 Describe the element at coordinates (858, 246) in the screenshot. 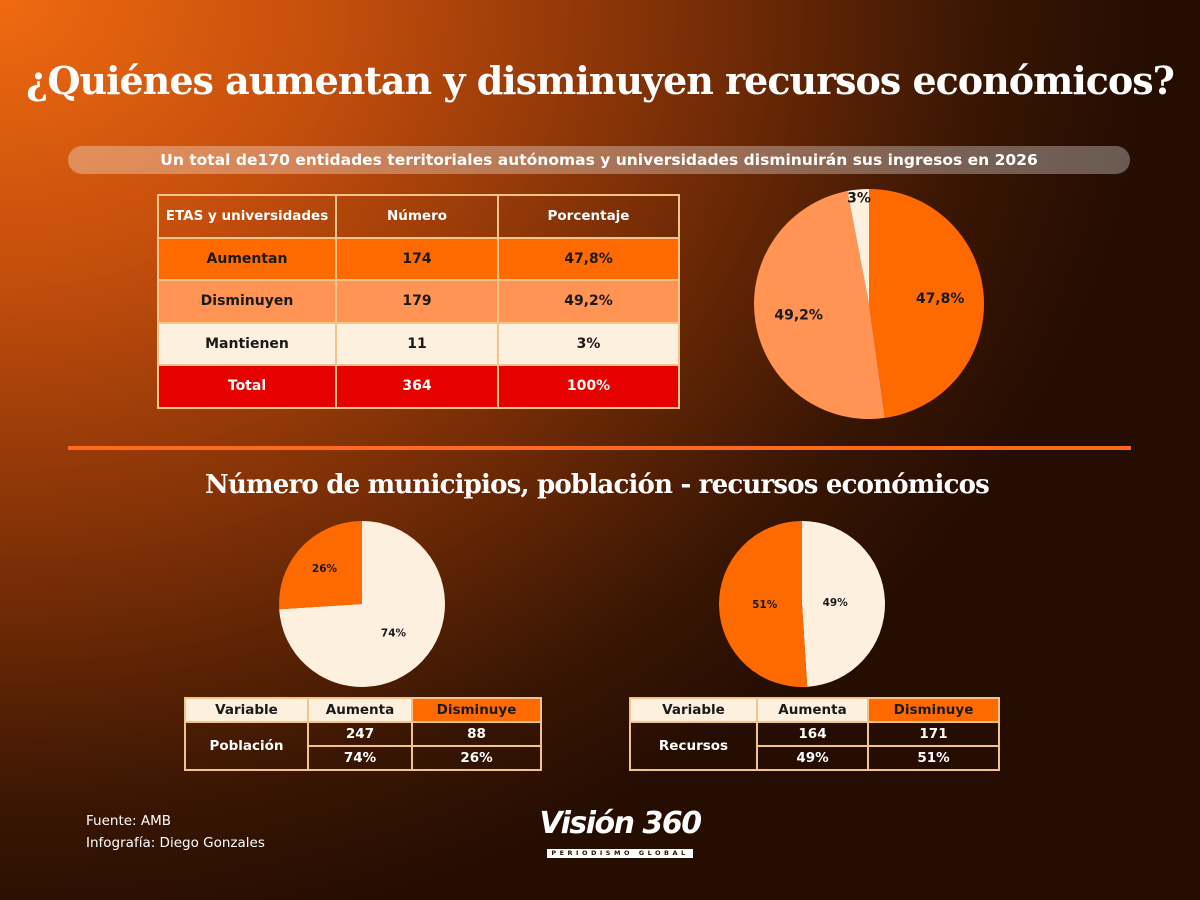

I see `pie-slice-mantienen` at that location.